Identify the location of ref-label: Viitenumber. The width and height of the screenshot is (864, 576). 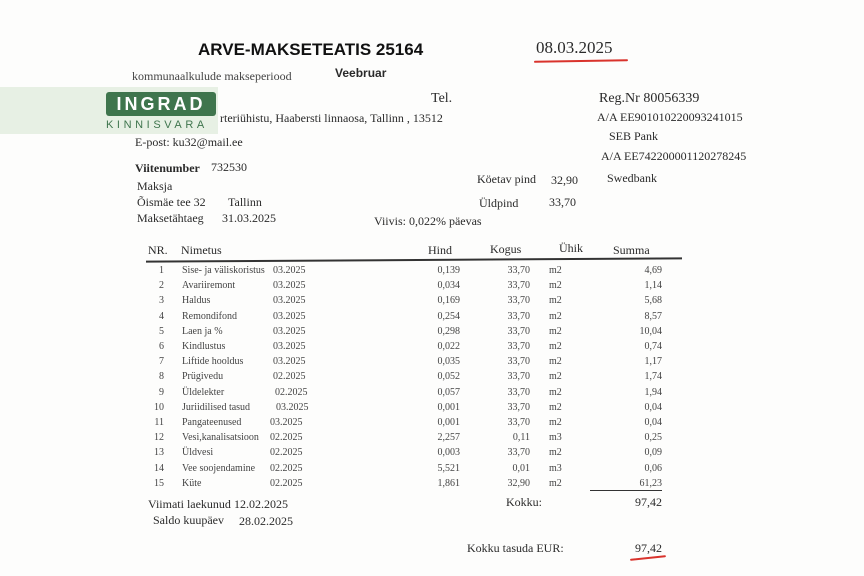
(167, 168).